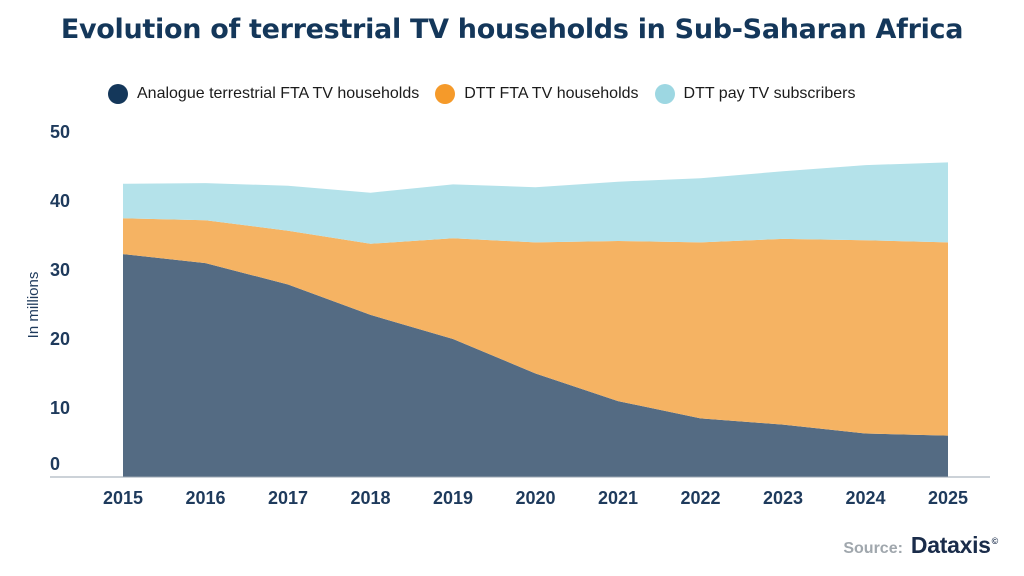 This screenshot has width=1024, height=576. I want to click on legend-swatch-dtt-fta, so click(445, 94).